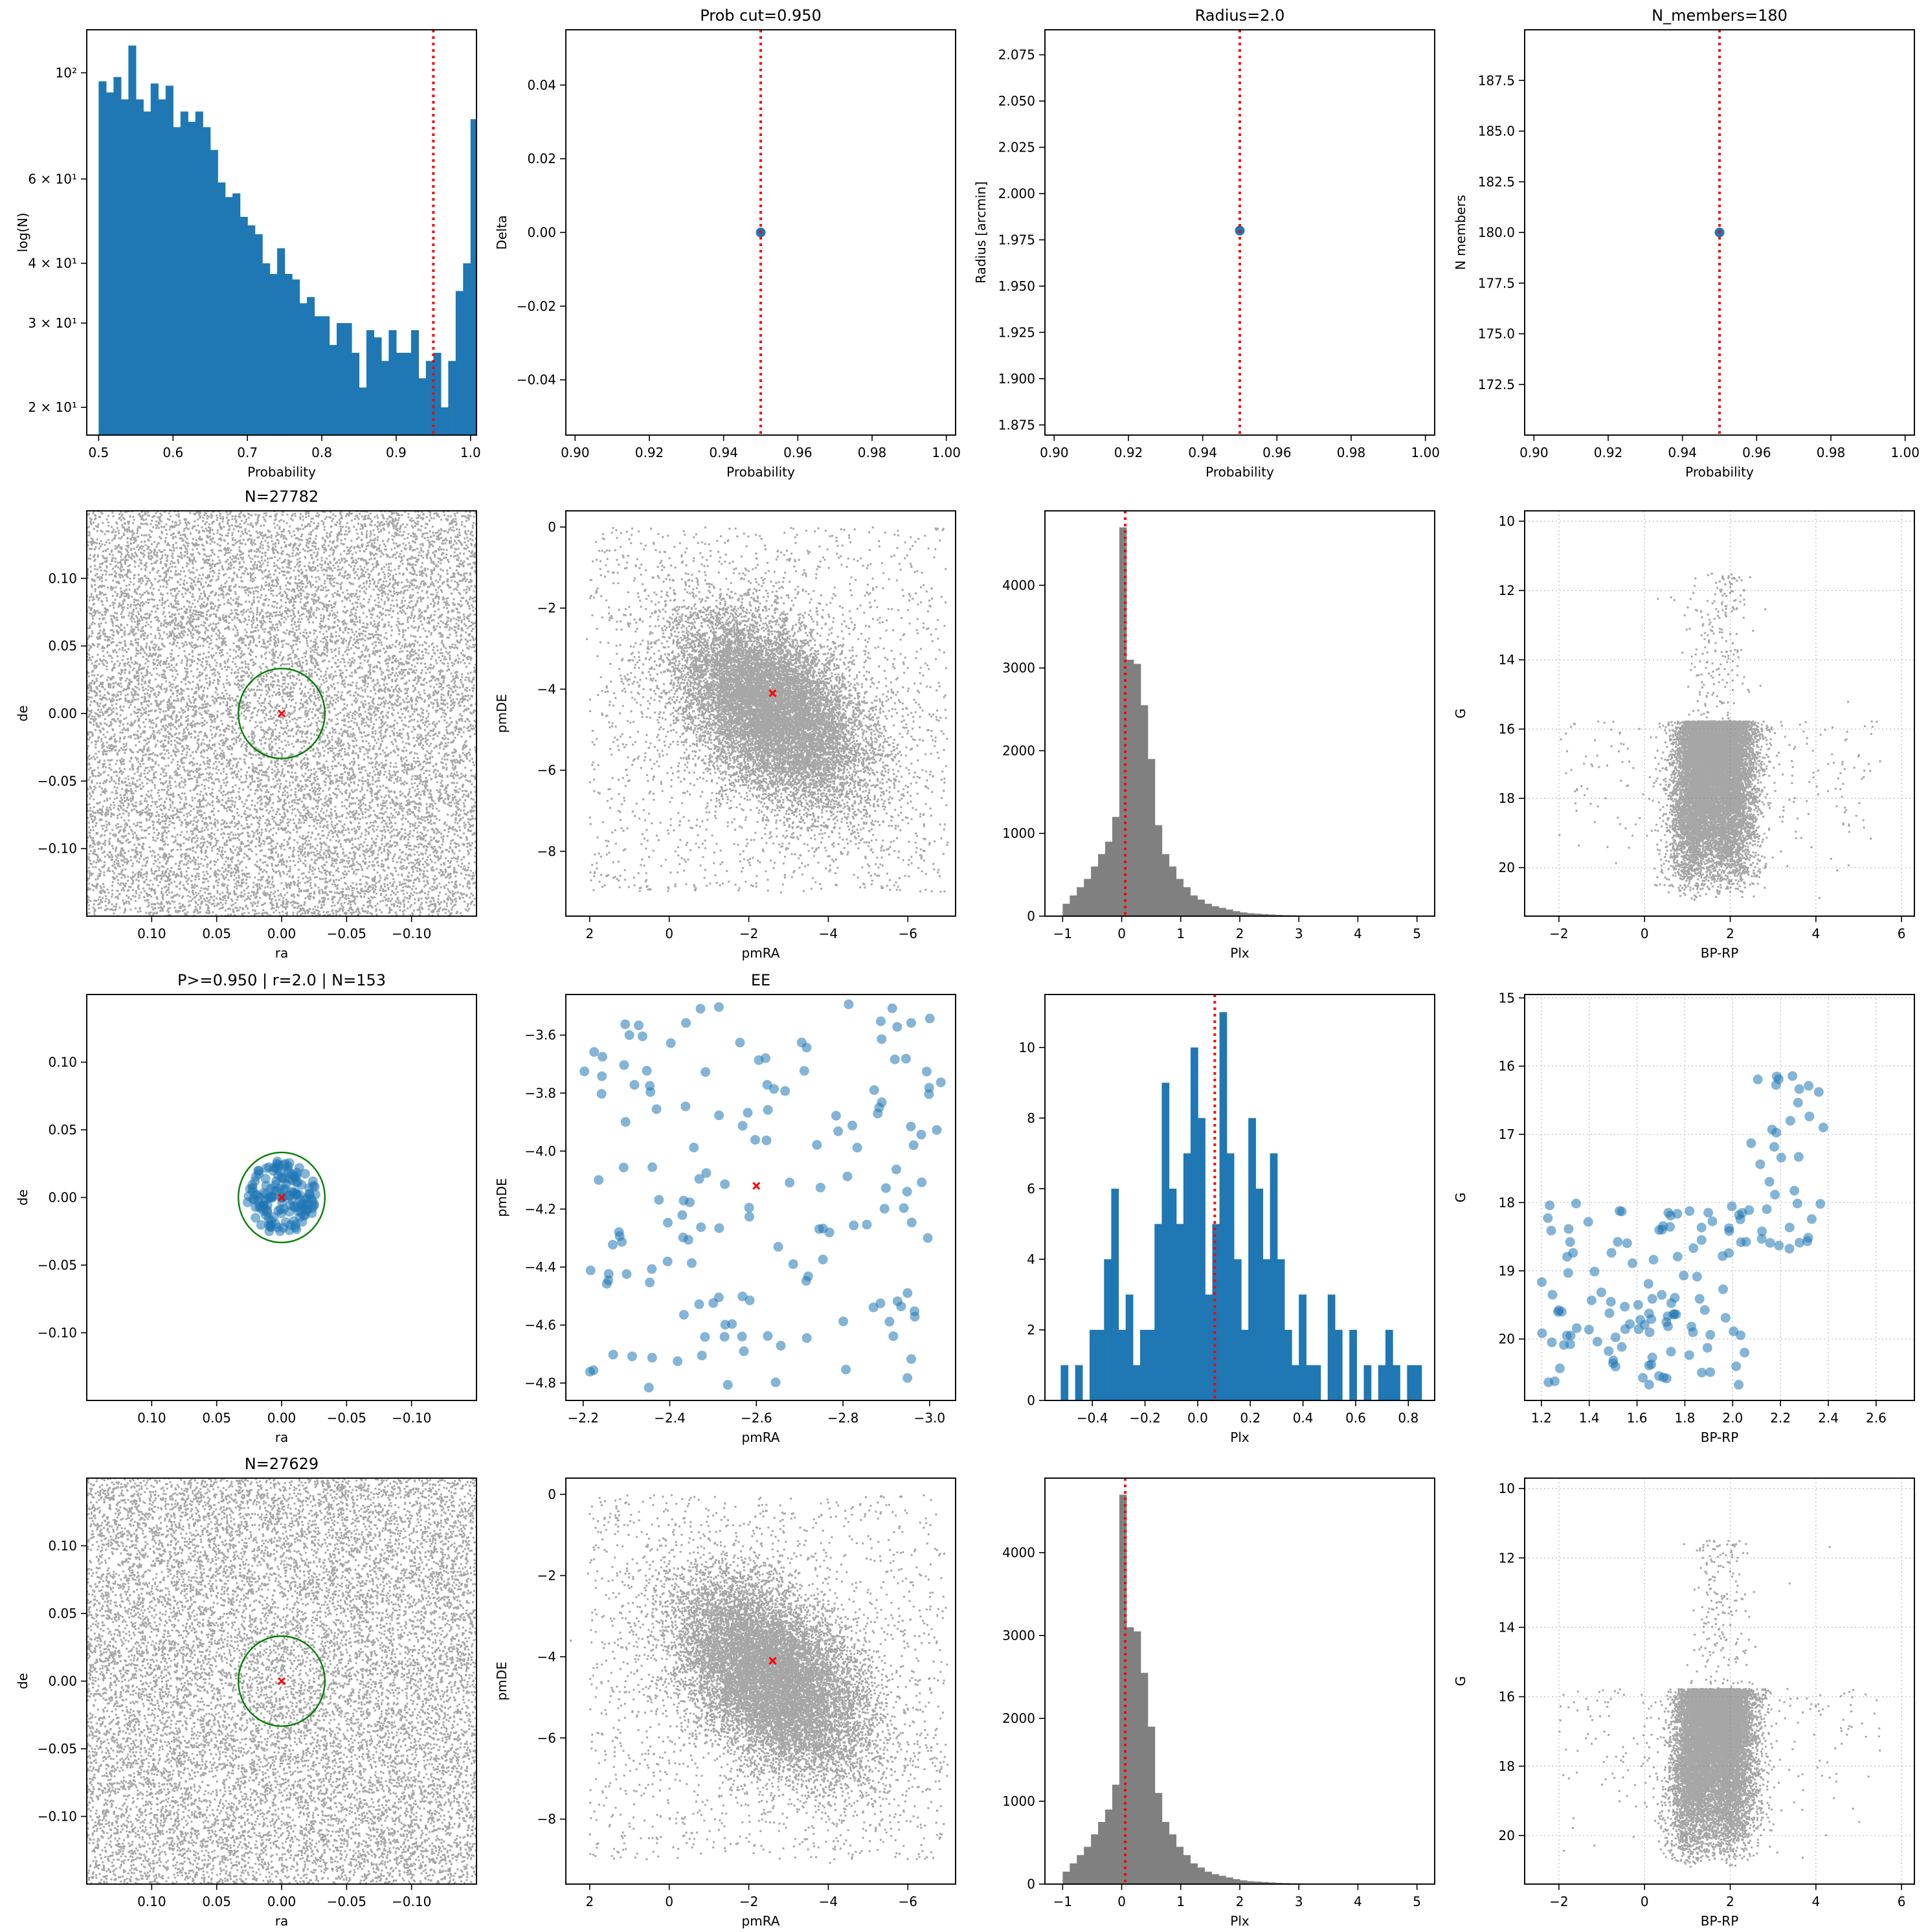  What do you see at coordinates (1355, 1418) in the screenshot?
I see `x-tick-label: 0.6` at bounding box center [1355, 1418].